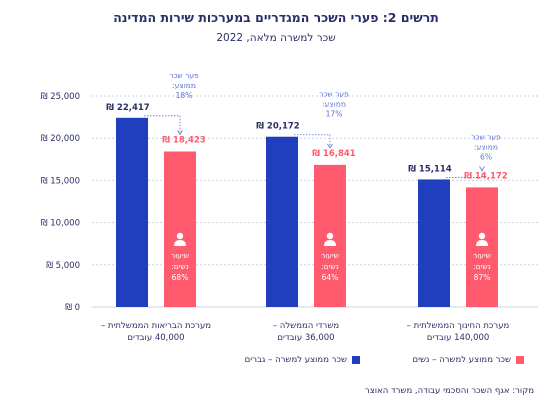  What do you see at coordinates (60, 139) in the screenshot?
I see `y-tick-label: ₪ 20,000` at bounding box center [60, 139].